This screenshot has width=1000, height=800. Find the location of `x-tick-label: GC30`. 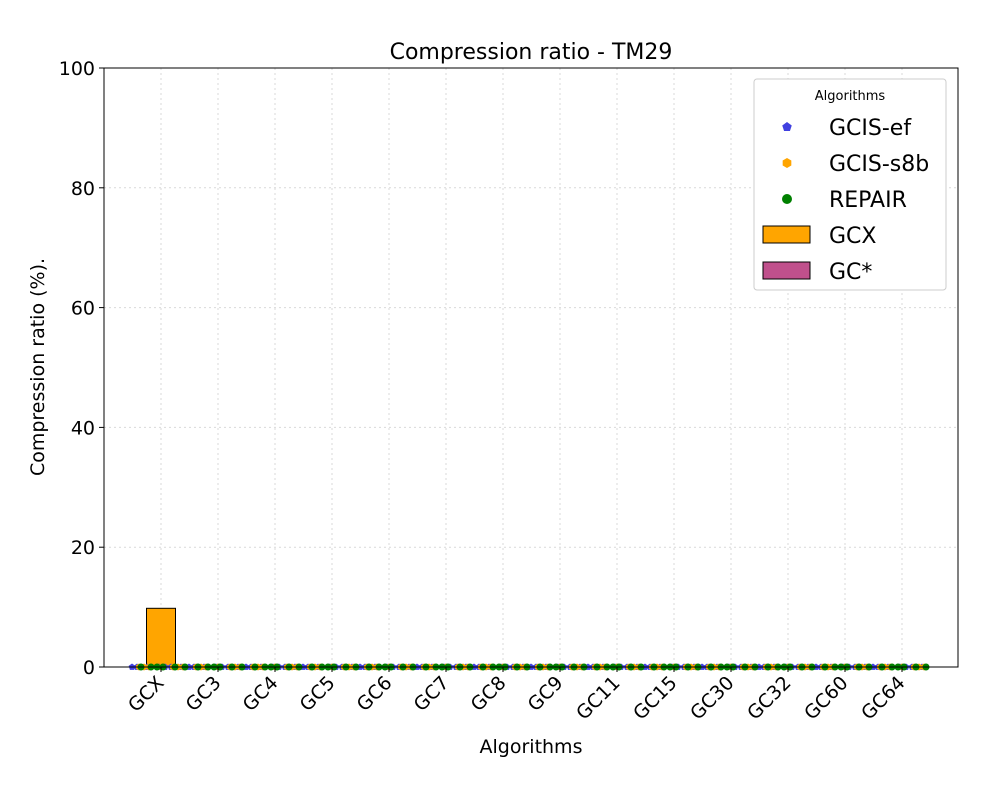

x-tick-label: GC30 is located at coordinates (712, 698).